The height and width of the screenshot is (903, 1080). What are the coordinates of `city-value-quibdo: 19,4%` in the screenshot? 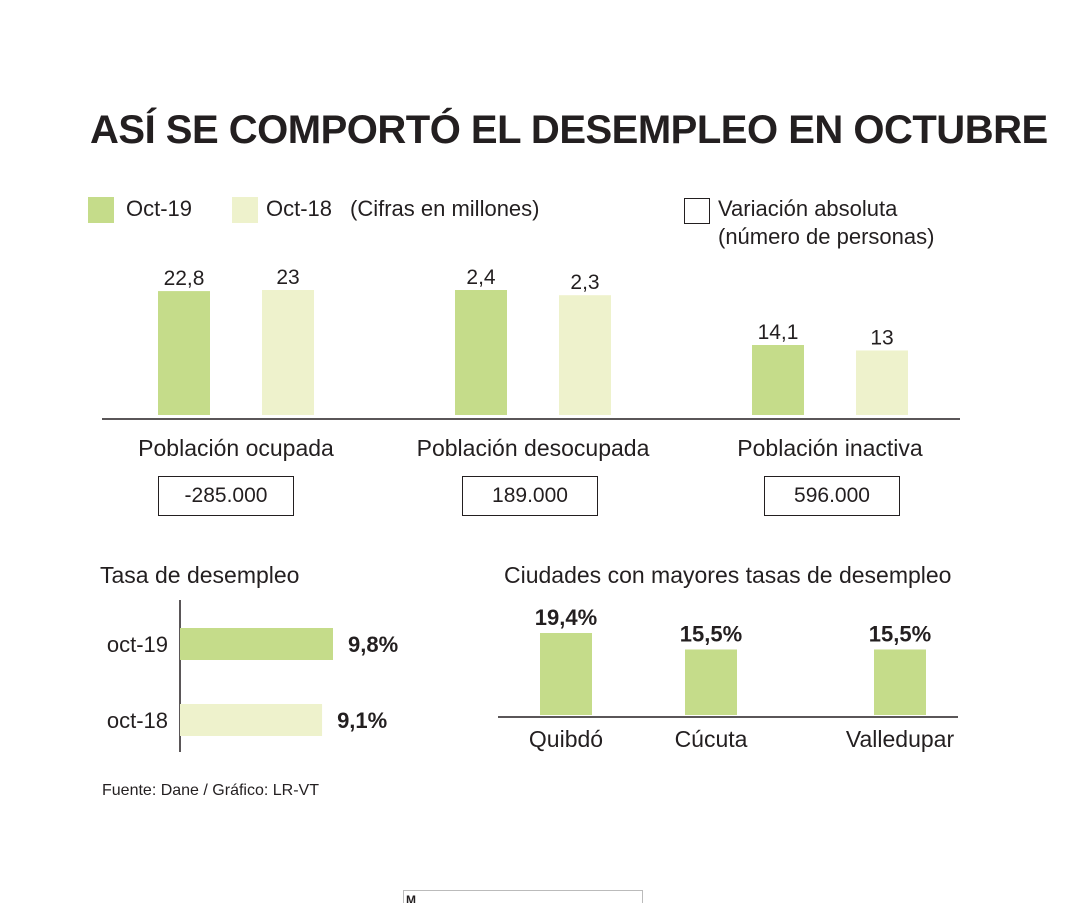 It's located at (566, 617).